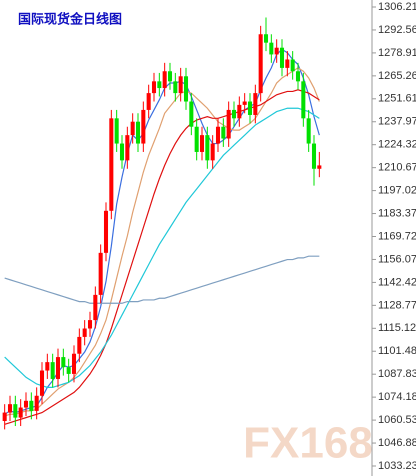 This screenshot has height=476, width=416. Describe the element at coordinates (397, 305) in the screenshot. I see `y-tick-label: 1128.77` at that location.